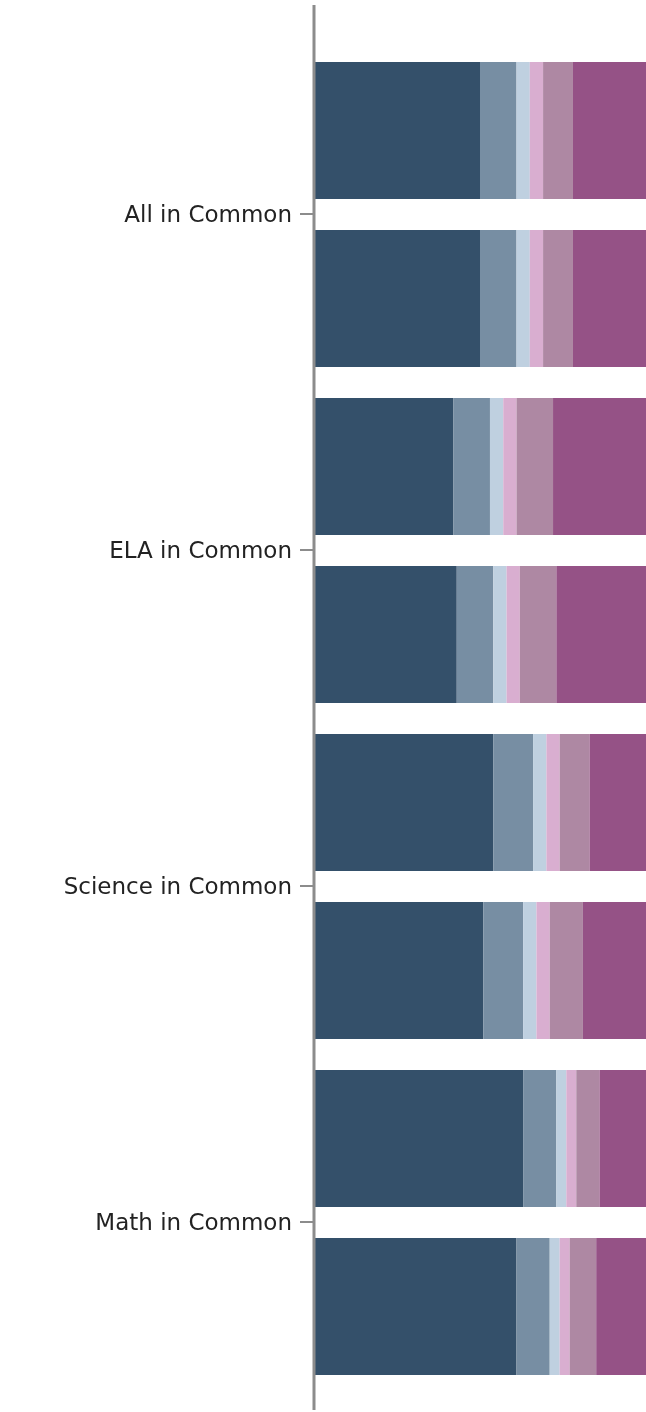 The width and height of the screenshot is (646, 1412). What do you see at coordinates (193, 1222) in the screenshot?
I see `y-tick-label: Math in Common` at bounding box center [193, 1222].